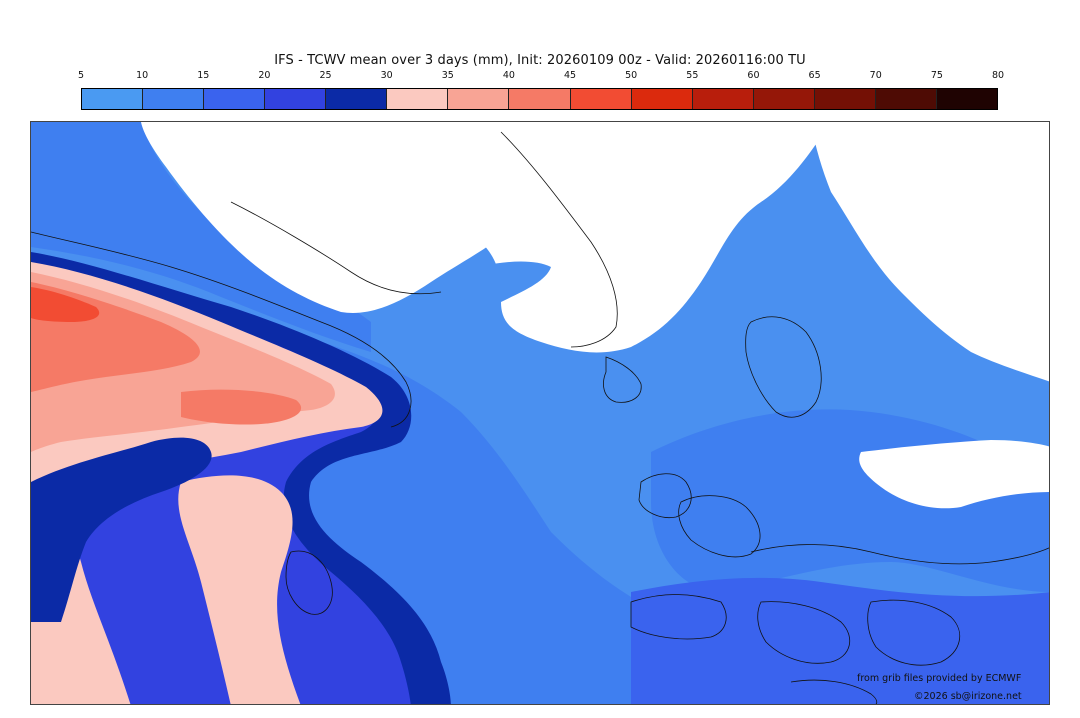 This screenshot has height=718, width=1080. What do you see at coordinates (264, 75) in the screenshot?
I see `colorbar-tick-label: 20` at bounding box center [264, 75].